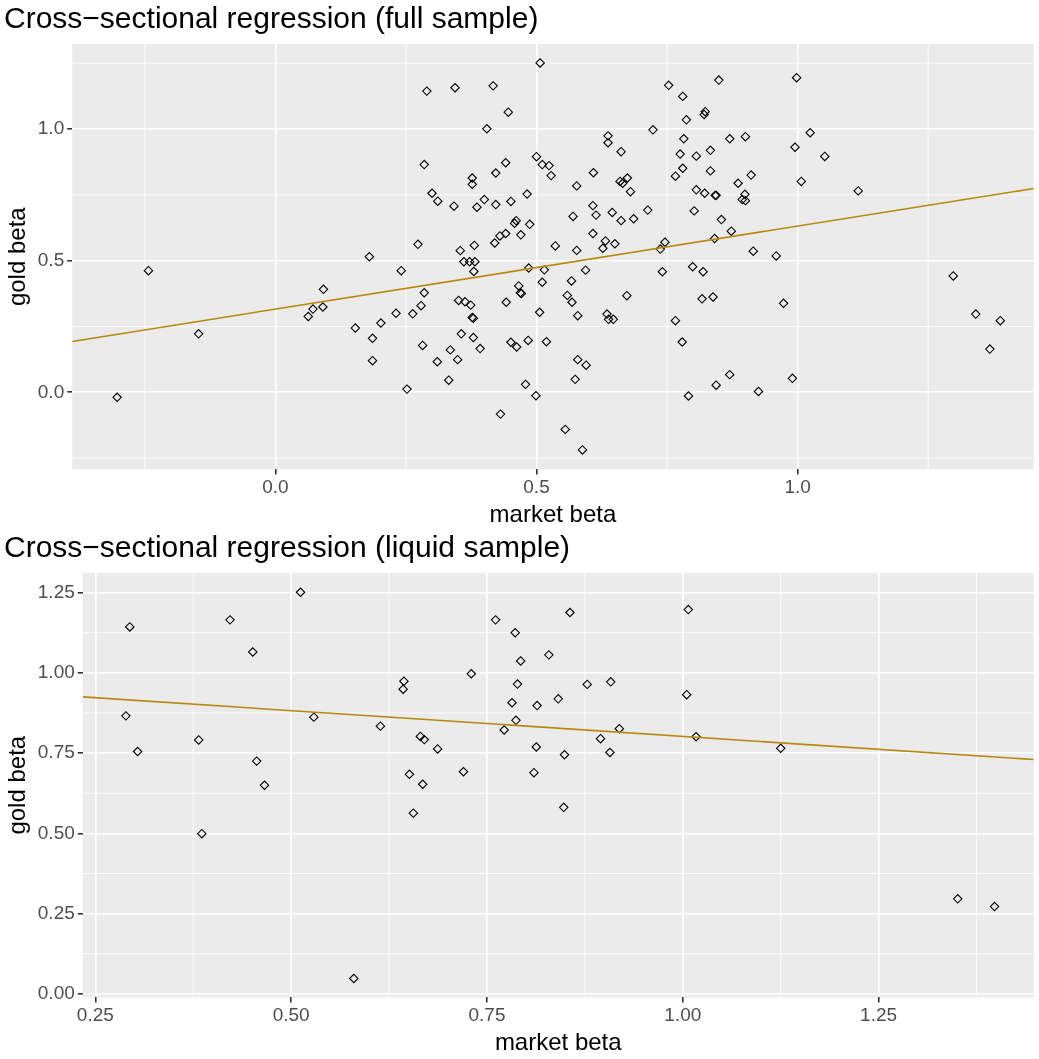 The height and width of the screenshot is (1059, 1039). I want to click on x-tick-label: 0.75, so click(487, 1015).